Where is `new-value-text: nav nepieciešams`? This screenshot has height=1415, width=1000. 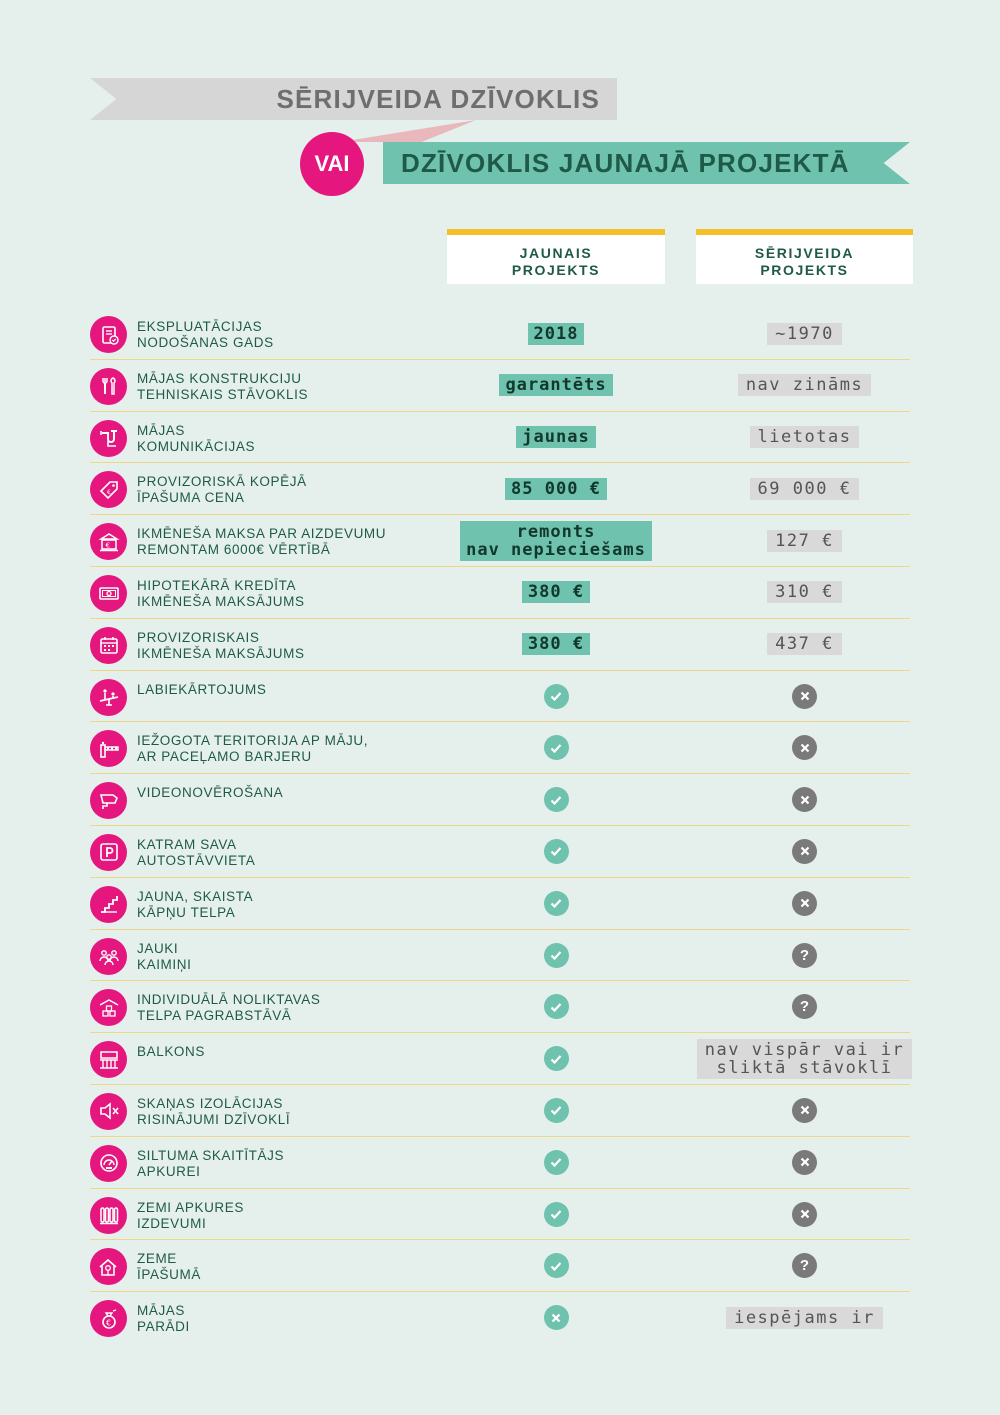
new-value-text: nav nepieciešams is located at coordinates (556, 549).